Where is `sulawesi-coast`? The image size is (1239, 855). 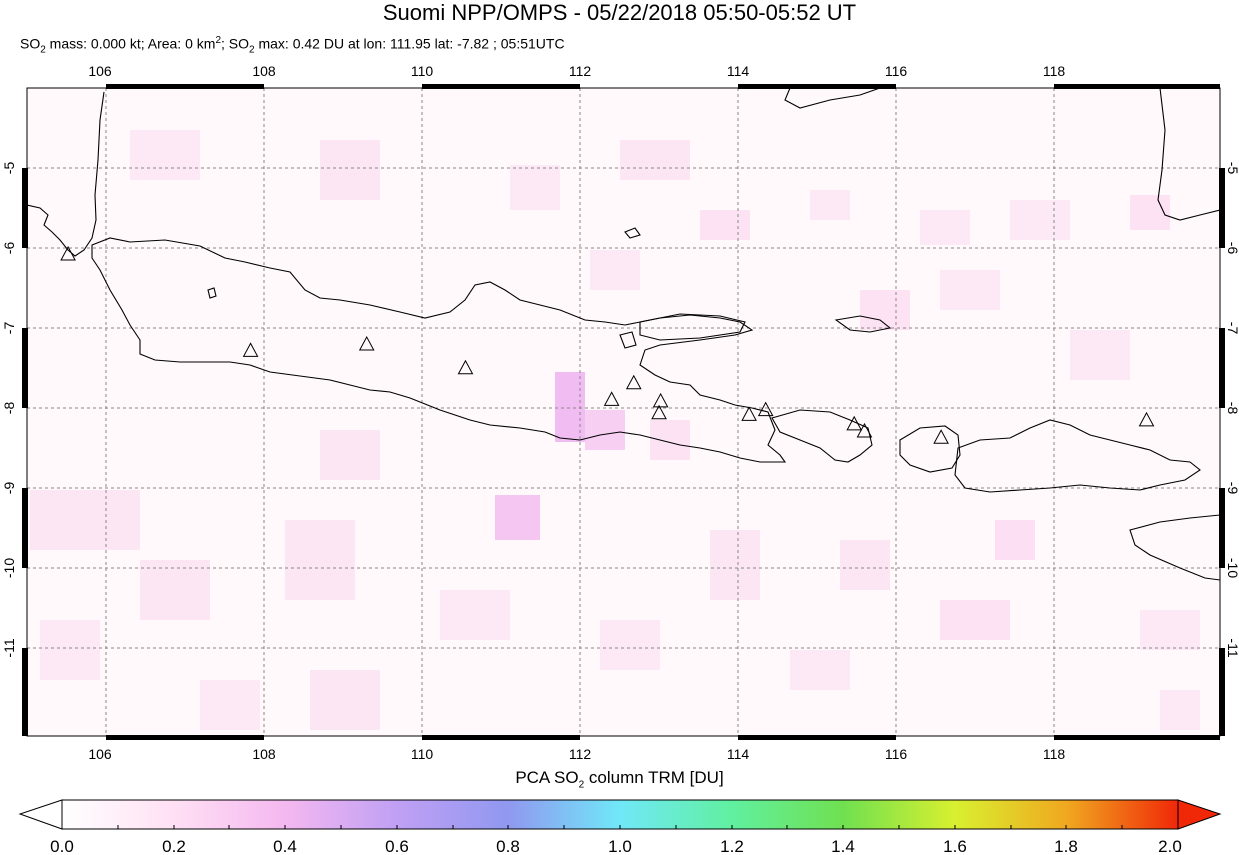 sulawesi-coast is located at coordinates (1188, 154).